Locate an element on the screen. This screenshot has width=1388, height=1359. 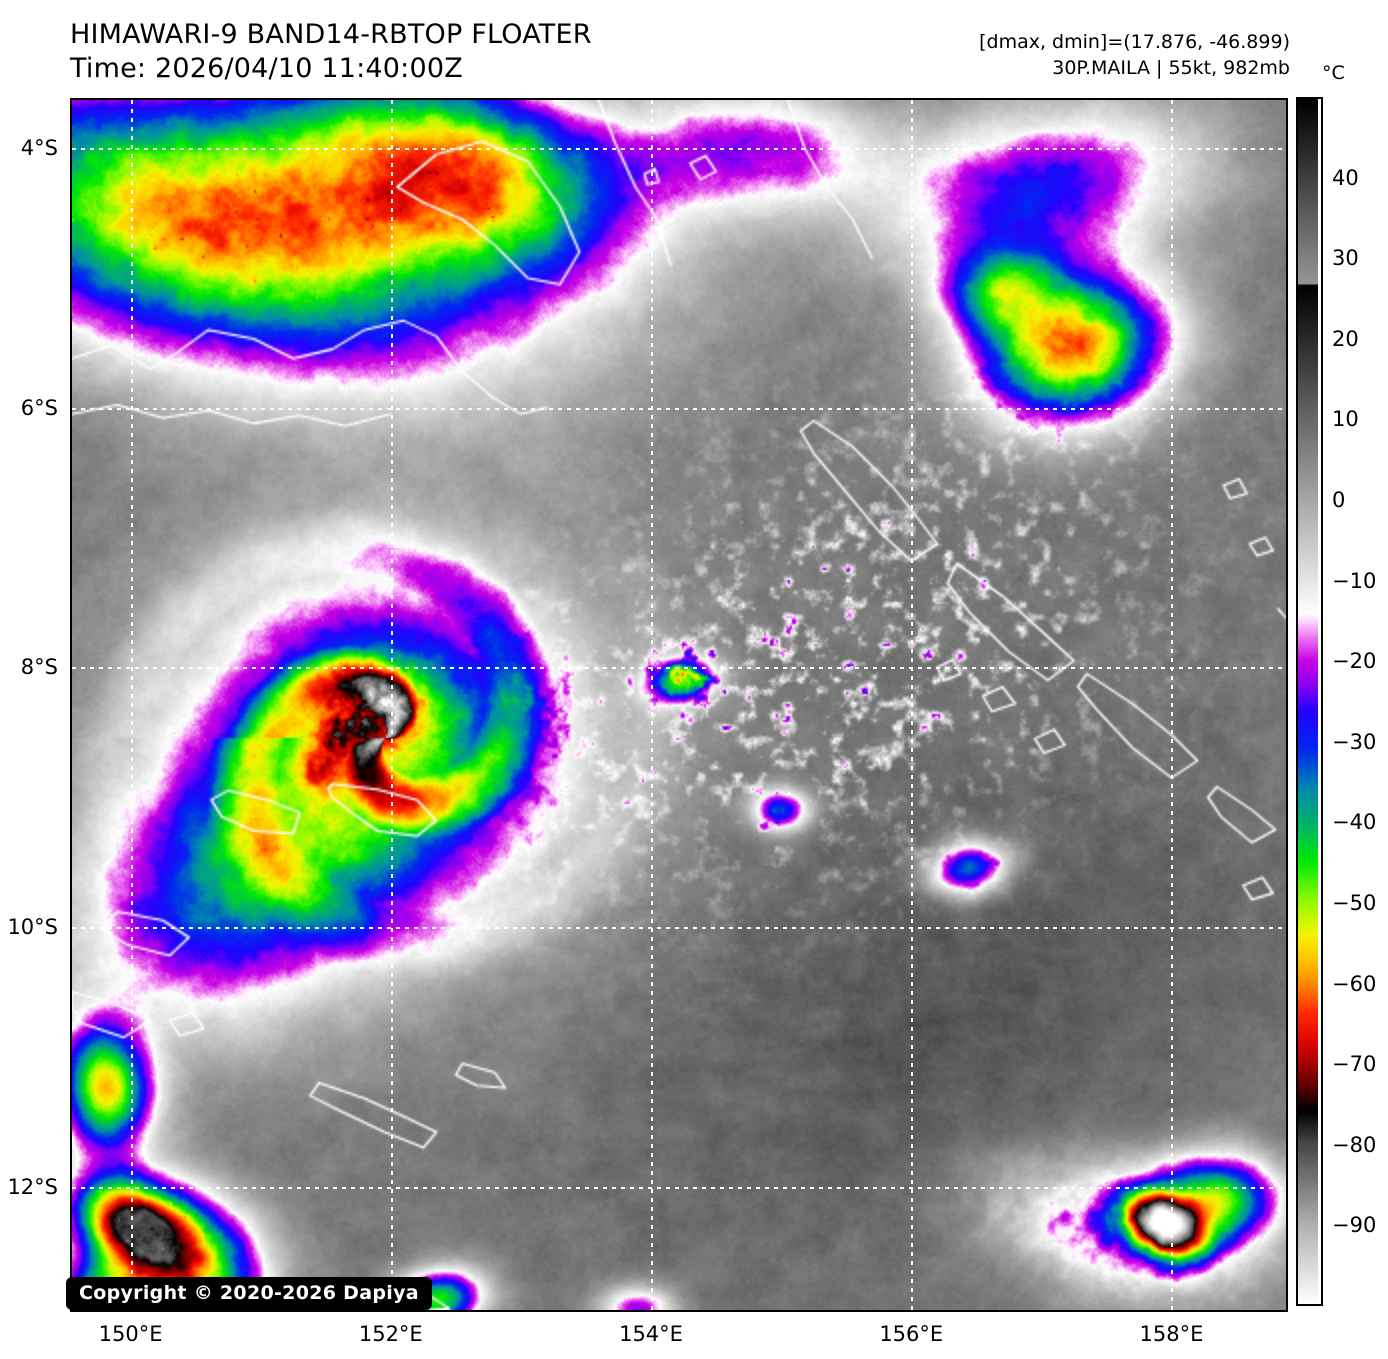
timestamp-label: Time: 2026/04/10 11:40:00Z is located at coordinates (266, 69).